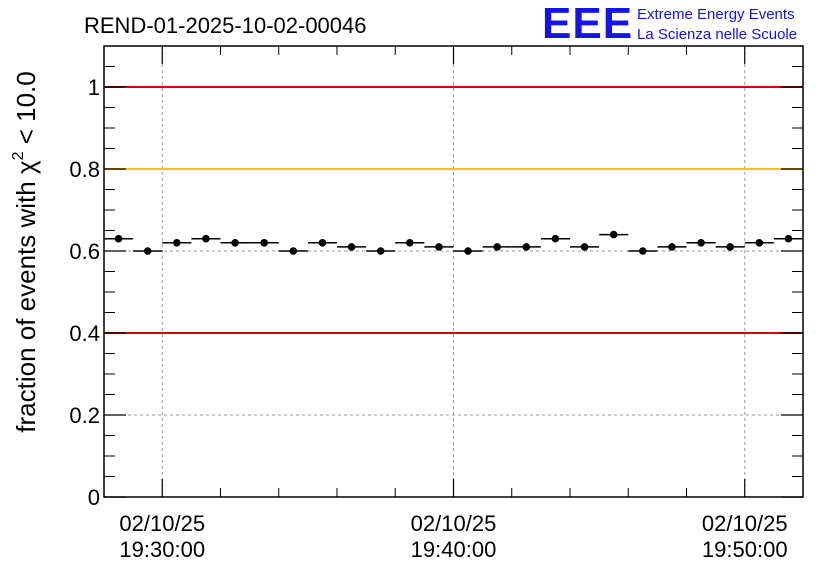  What do you see at coordinates (84, 169) in the screenshot?
I see `y-tick-label: 0.8` at bounding box center [84, 169].